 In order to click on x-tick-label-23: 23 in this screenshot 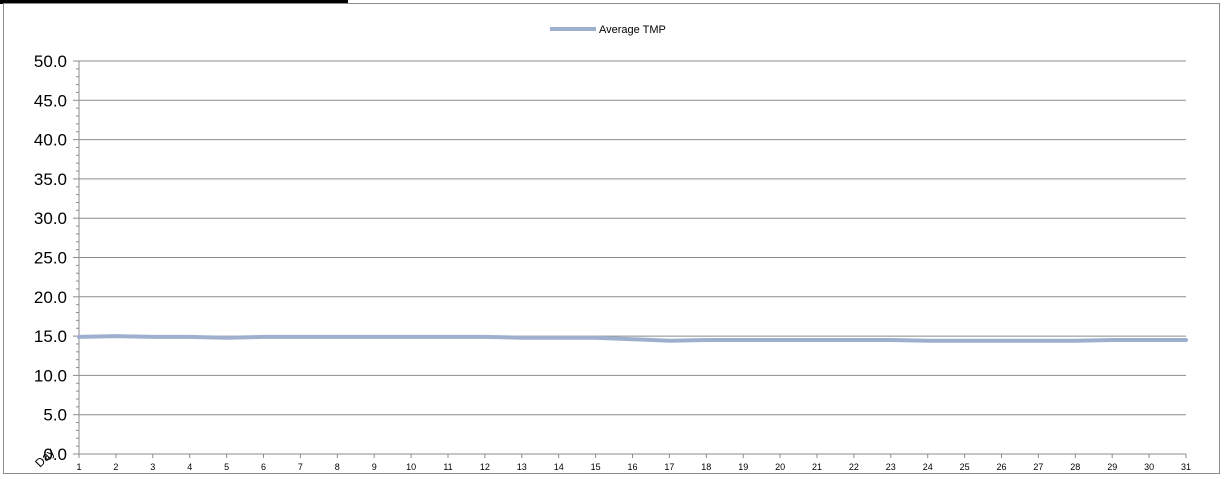, I will do `click(891, 467)`.